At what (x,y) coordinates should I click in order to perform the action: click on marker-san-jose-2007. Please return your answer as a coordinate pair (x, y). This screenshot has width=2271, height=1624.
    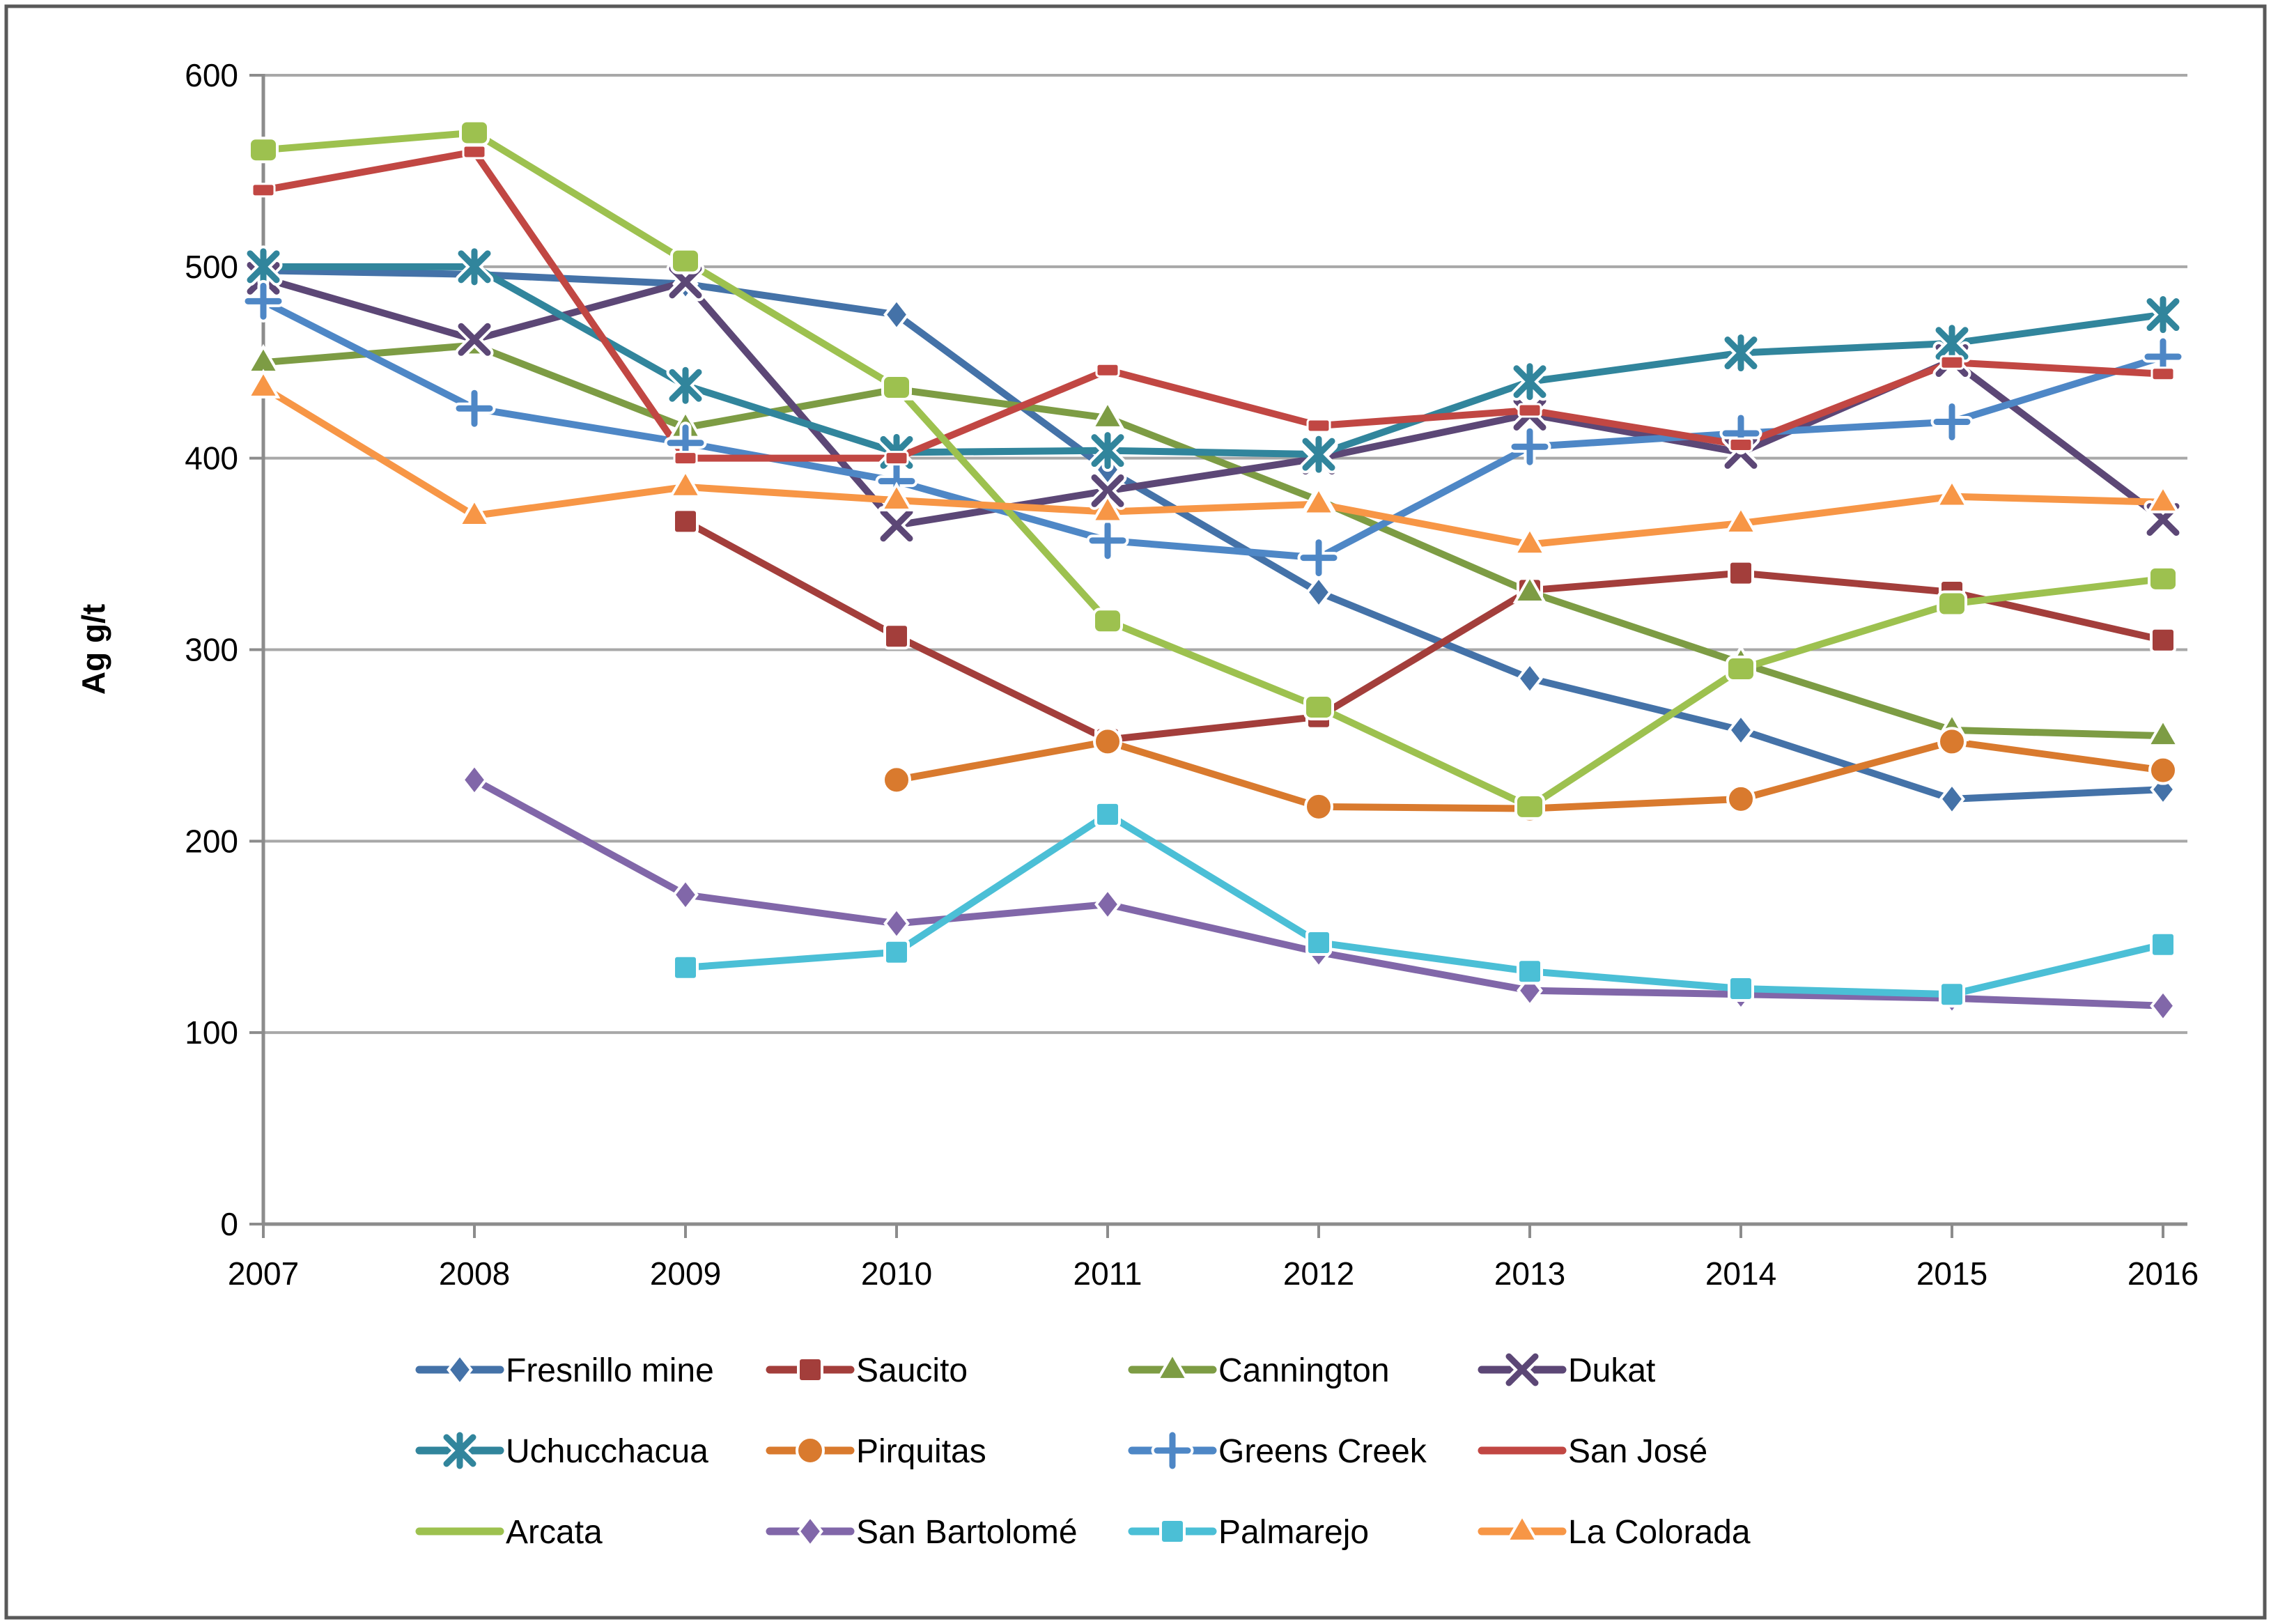
    Looking at the image, I should click on (263, 190).